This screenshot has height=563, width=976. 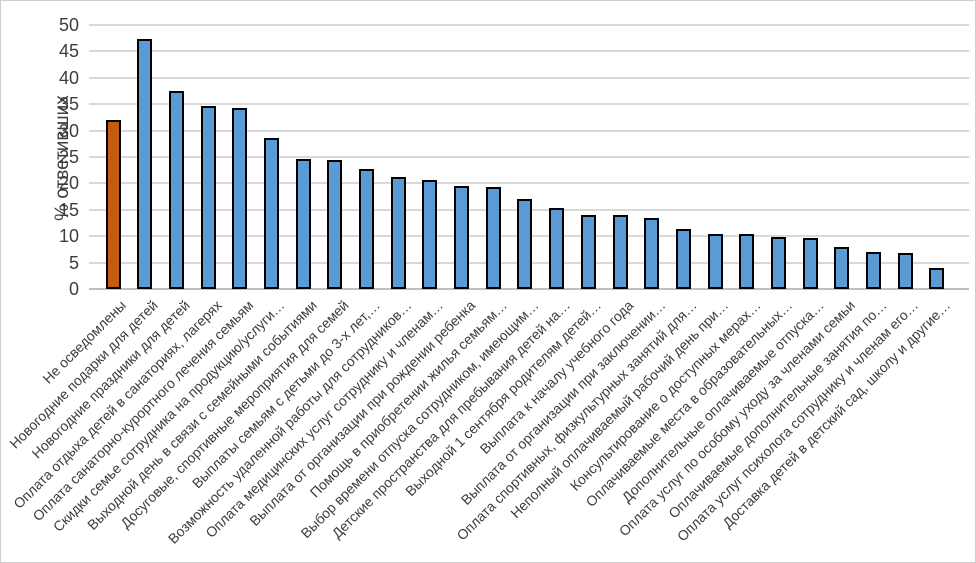 What do you see at coordinates (68, 104) in the screenshot?
I see `y-tick-label: 35` at bounding box center [68, 104].